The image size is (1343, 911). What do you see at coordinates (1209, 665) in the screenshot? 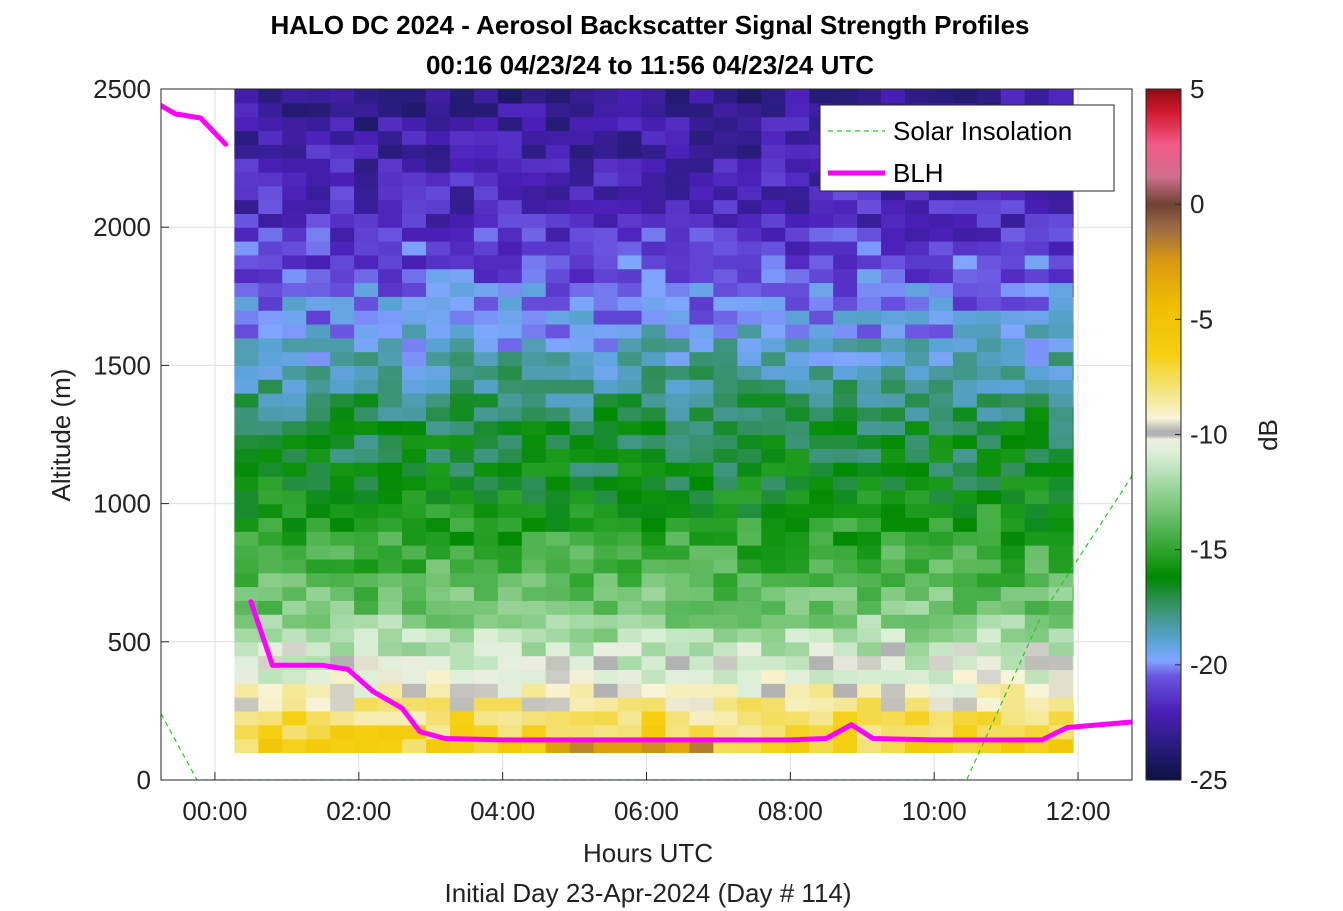
I see `colorbar-tick-label: -20` at bounding box center [1209, 665].